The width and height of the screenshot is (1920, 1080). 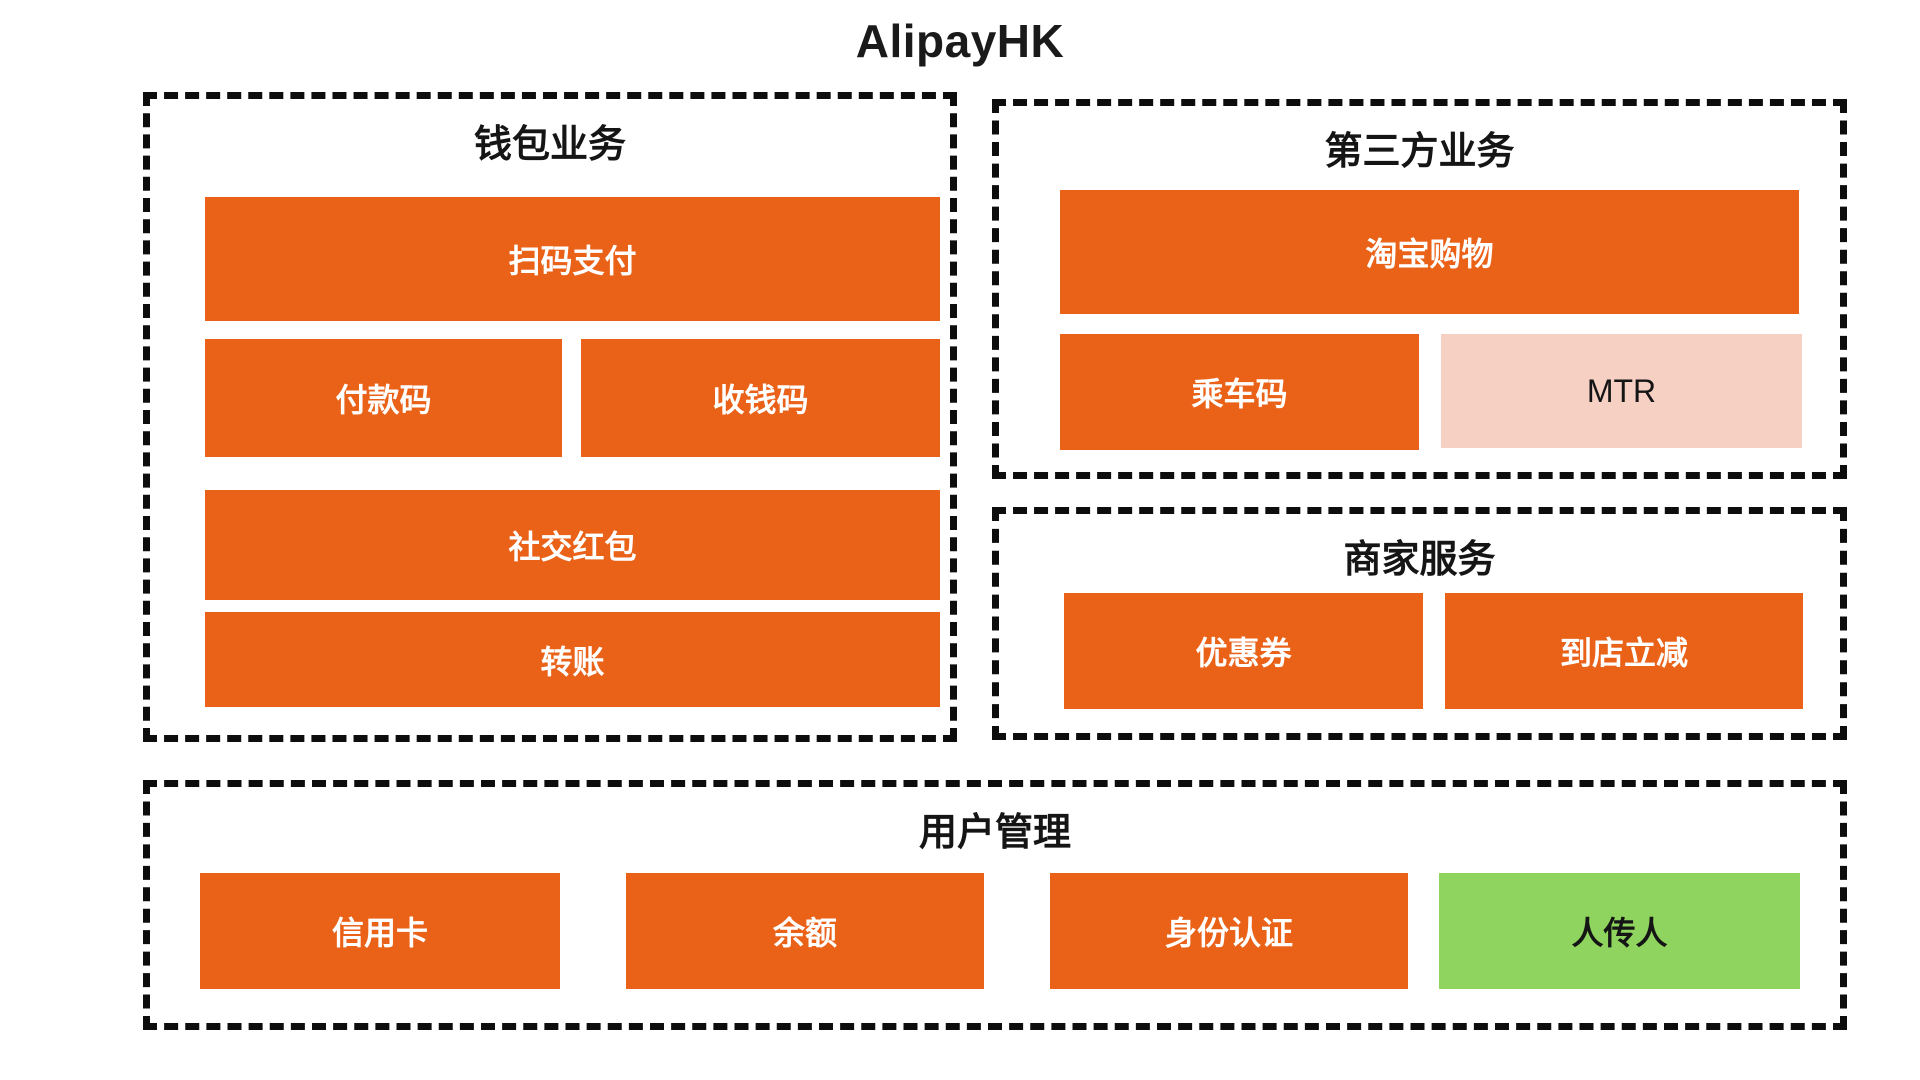 What do you see at coordinates (1229, 931) in the screenshot?
I see `node-identity-verification: 身份认证` at bounding box center [1229, 931].